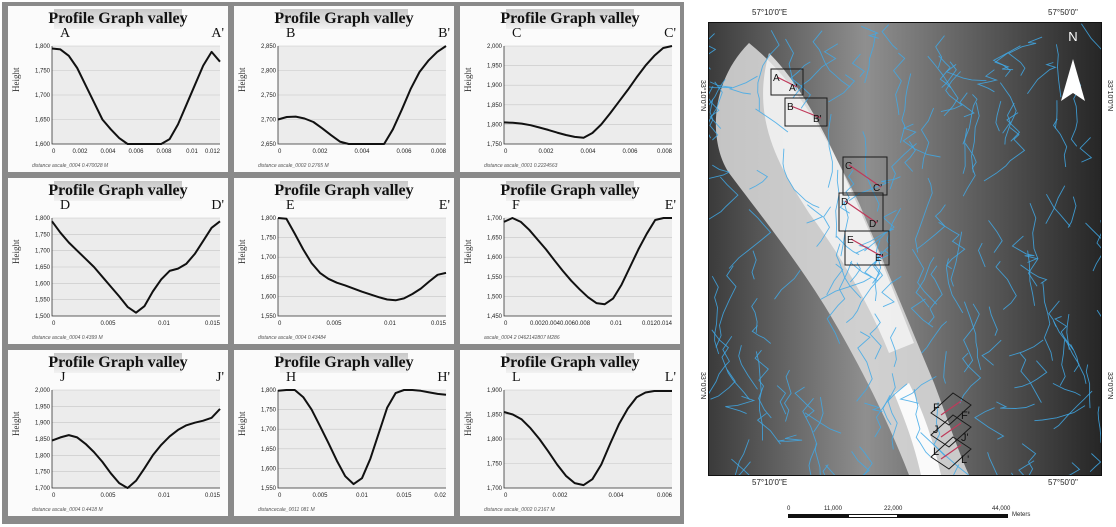  I want to click on axes, so click(587, 439).